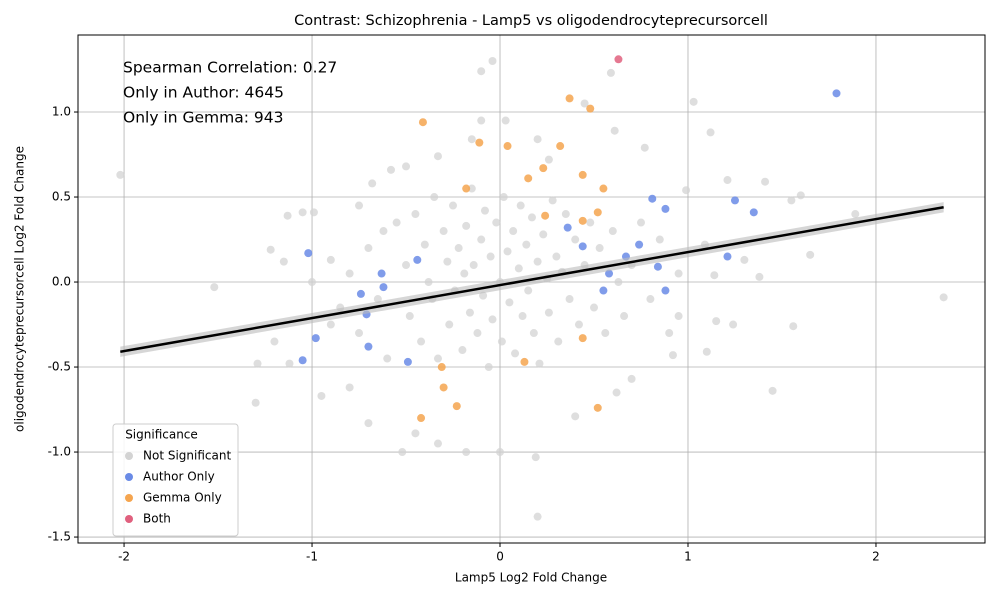 This screenshot has height=604, width=1000. Describe the element at coordinates (157, 519) in the screenshot. I see `legend-label: Both` at that location.